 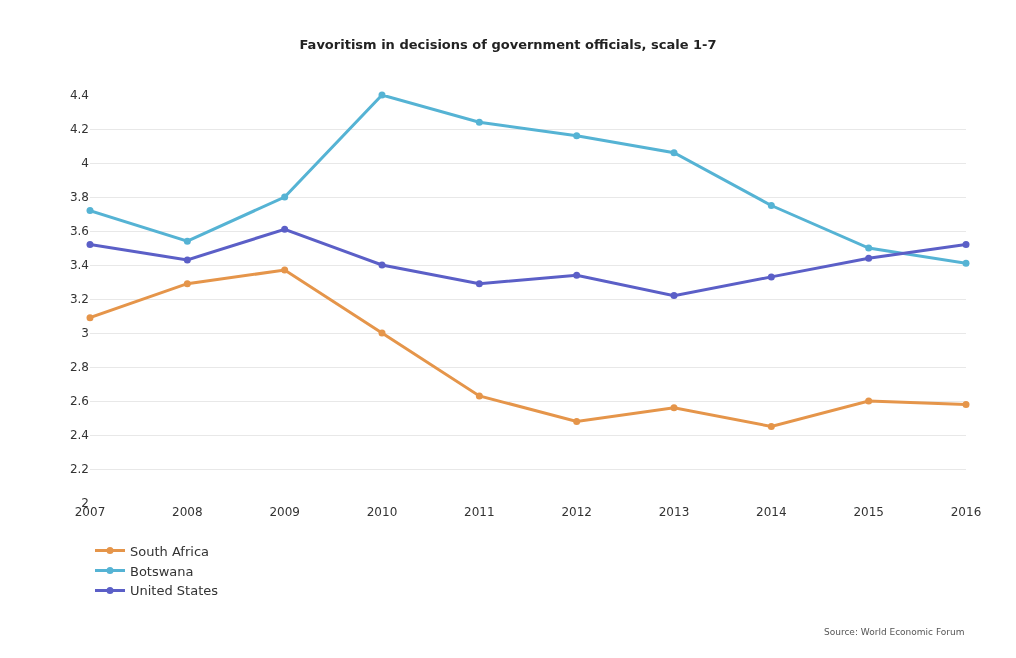 I want to click on y-tick-label: 3.2, so click(x=79, y=299).